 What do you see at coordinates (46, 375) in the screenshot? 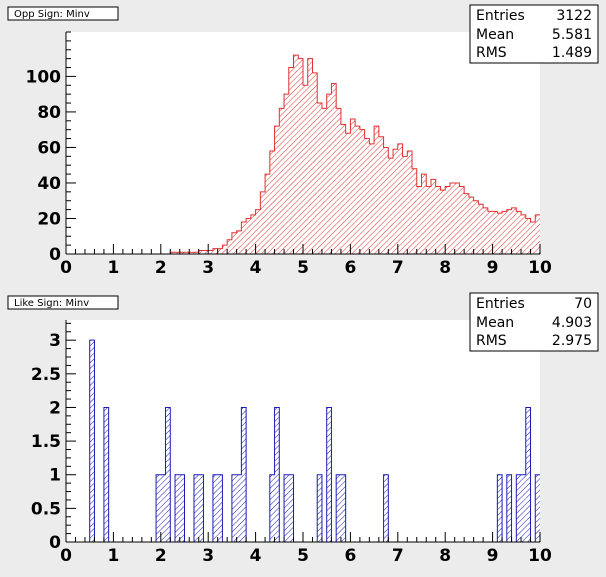
I see `y-tick-label-like: 2.5` at bounding box center [46, 375].